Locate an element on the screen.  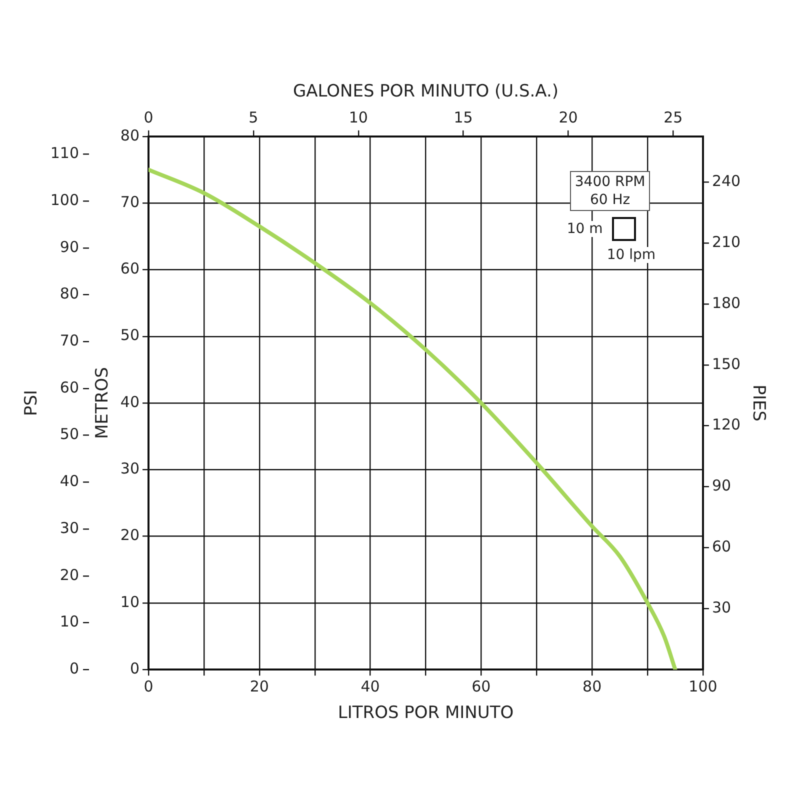
y3-tick-label: 100 is located at coordinates (65, 199).